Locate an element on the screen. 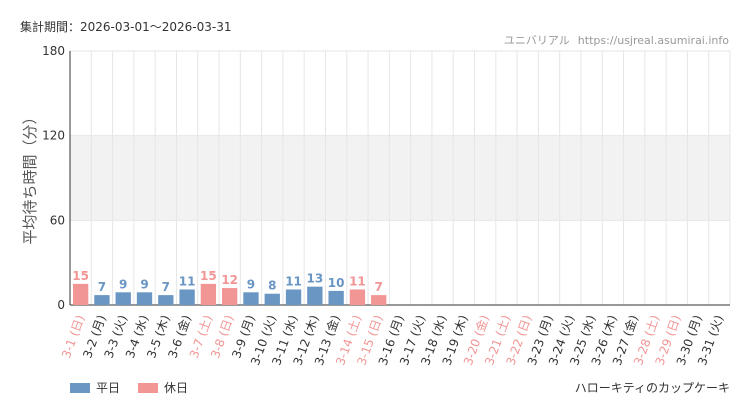 The image size is (750, 410). y-tick-label: 120 is located at coordinates (53, 136).